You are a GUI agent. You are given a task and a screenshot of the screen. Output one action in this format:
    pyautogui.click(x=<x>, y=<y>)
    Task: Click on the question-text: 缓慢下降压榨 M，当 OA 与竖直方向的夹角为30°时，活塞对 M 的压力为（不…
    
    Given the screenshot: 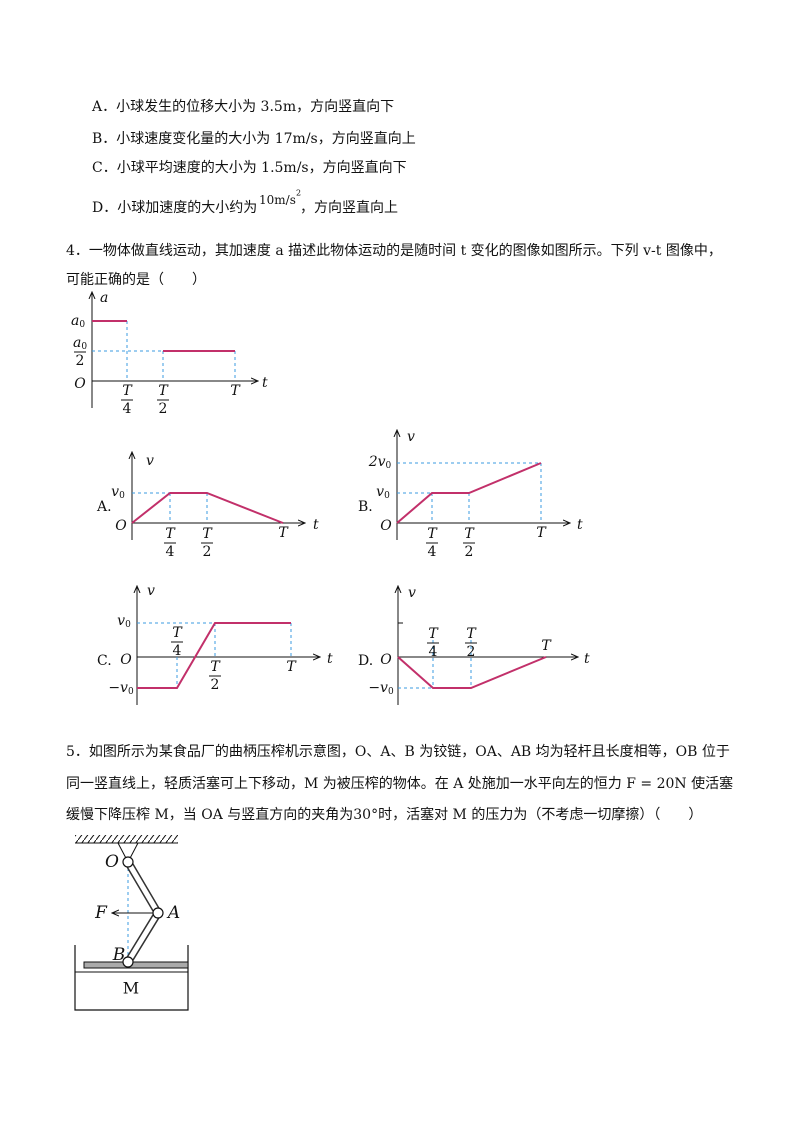 What is the action you would take?
    pyautogui.click(x=384, y=814)
    